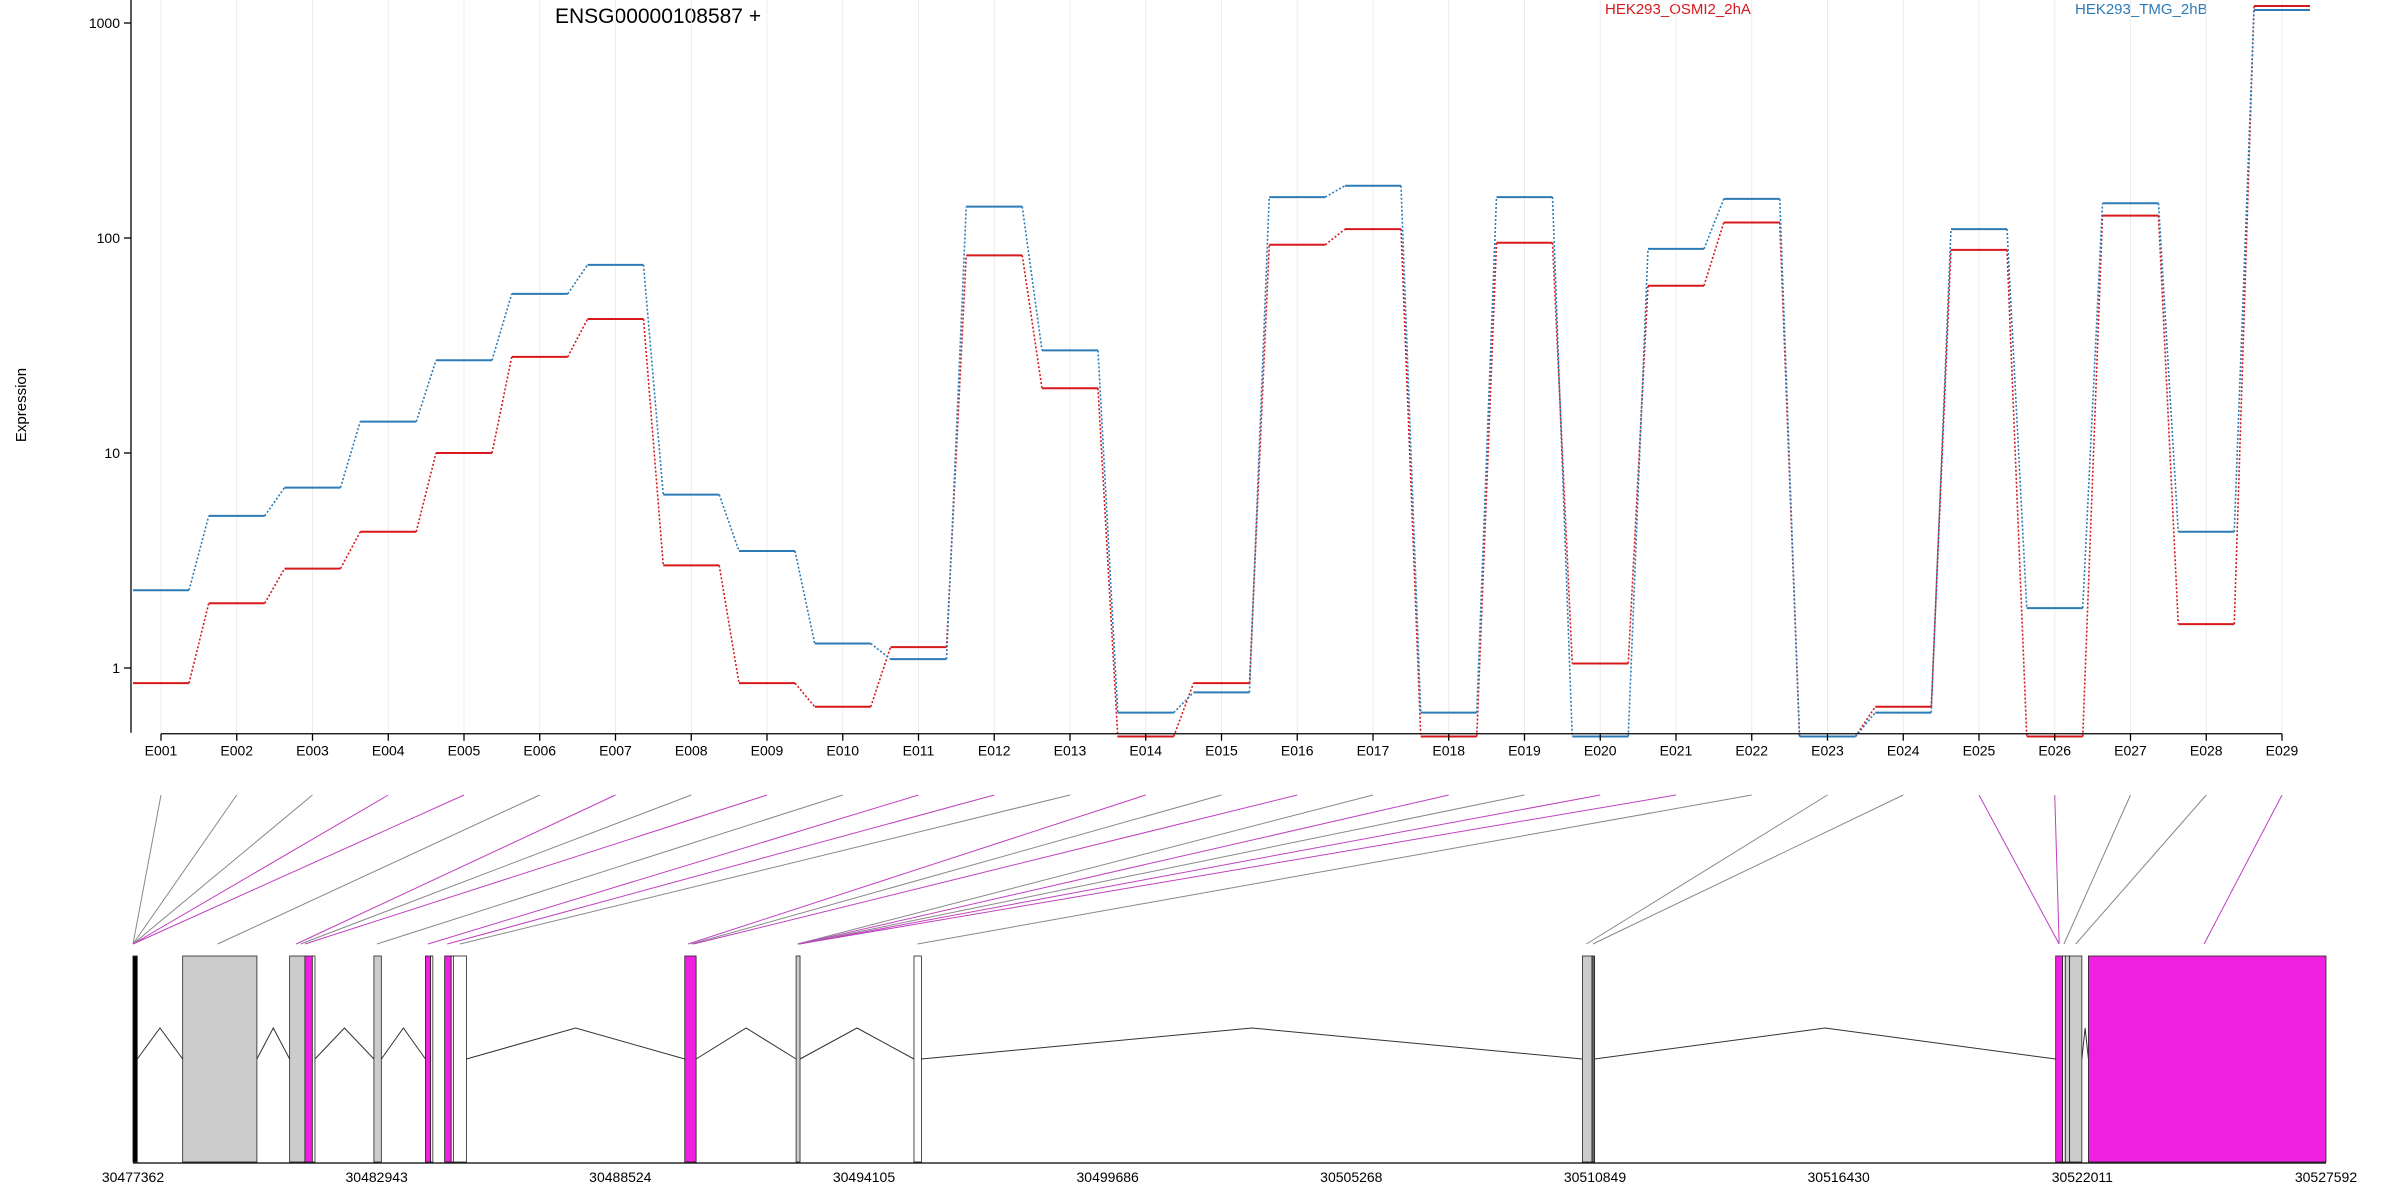 Image resolution: width=2400 pixels, height=1200 pixels. Describe the element at coordinates (432, 1059) in the screenshot. I see `exon-e008` at that location.